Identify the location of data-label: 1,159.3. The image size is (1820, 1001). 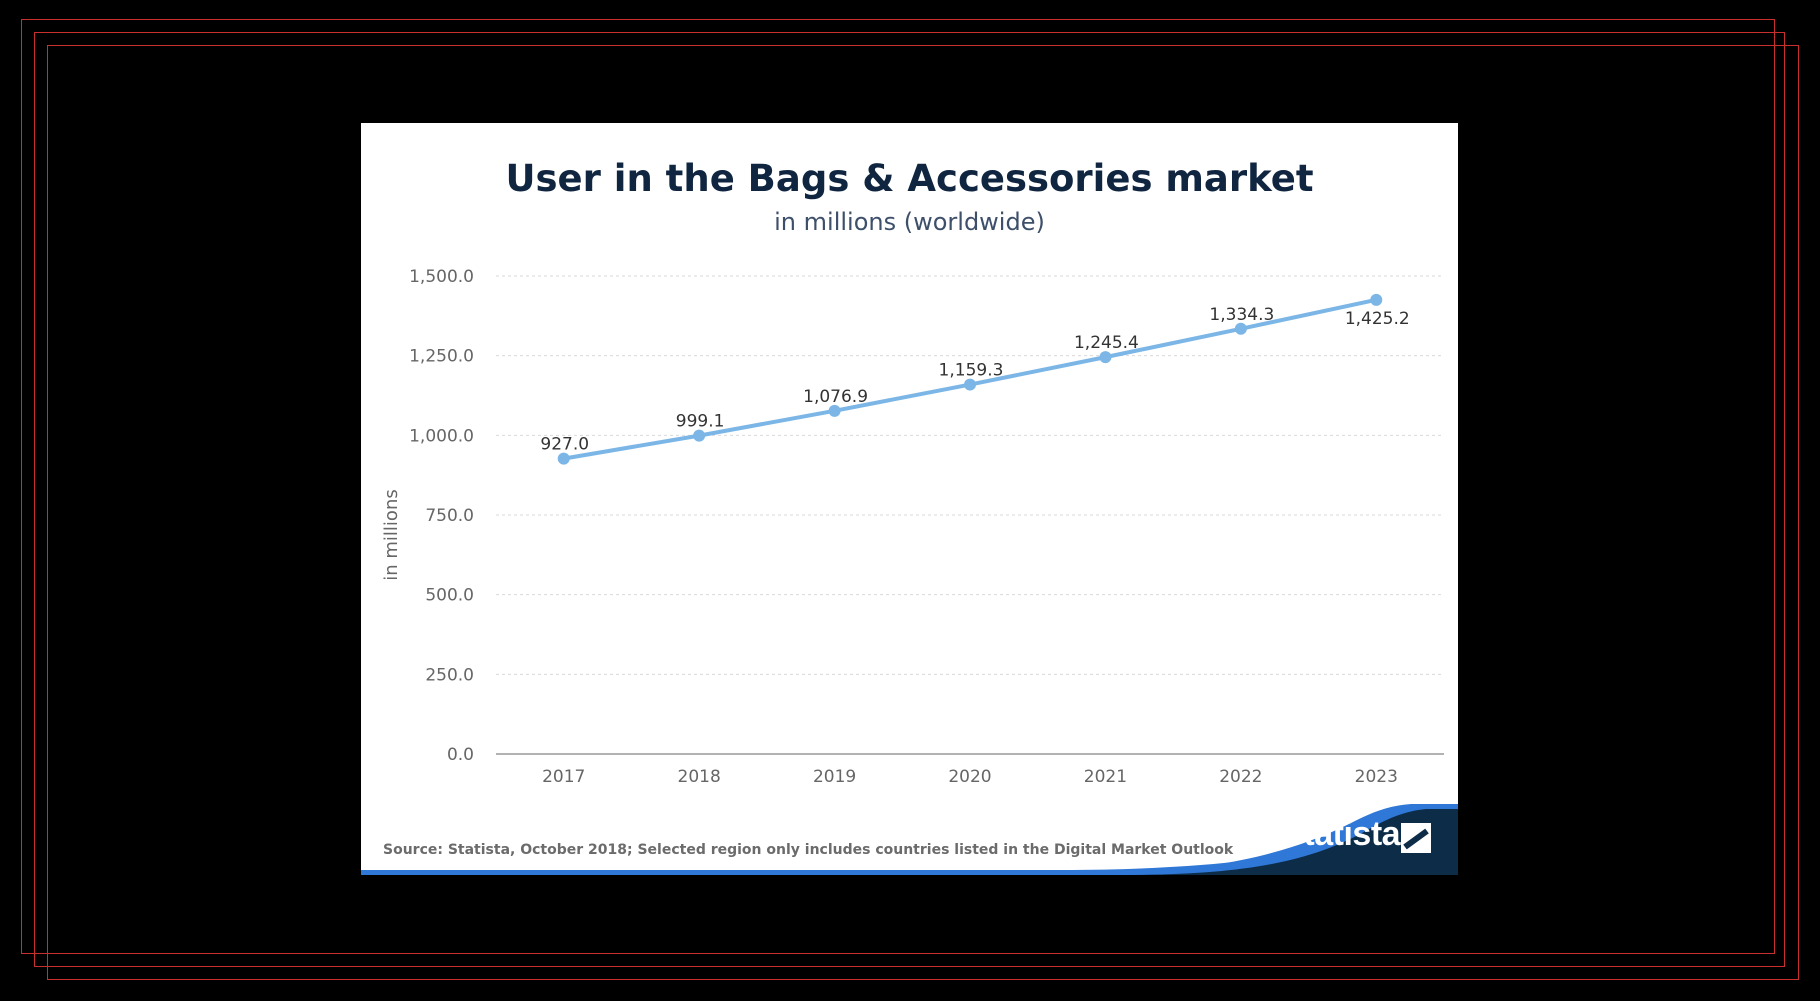
(971, 371).